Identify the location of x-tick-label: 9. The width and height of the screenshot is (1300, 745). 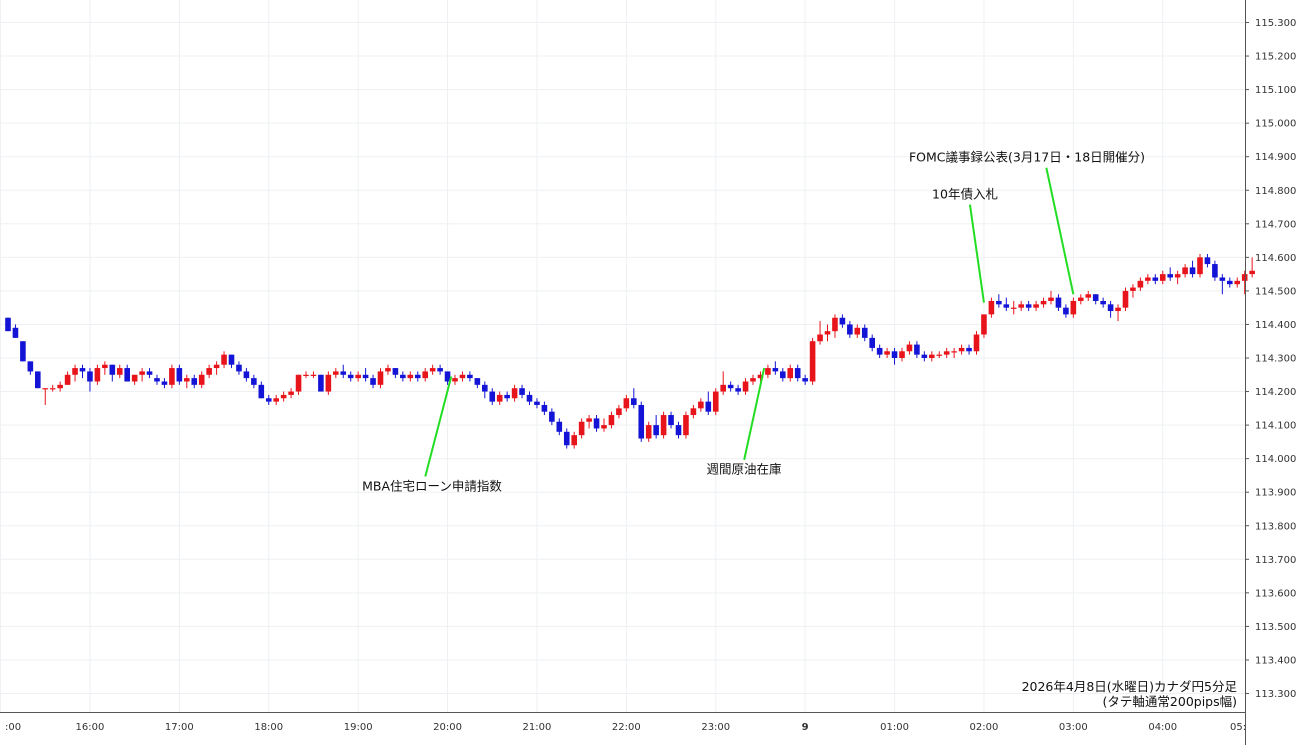
(805, 727).